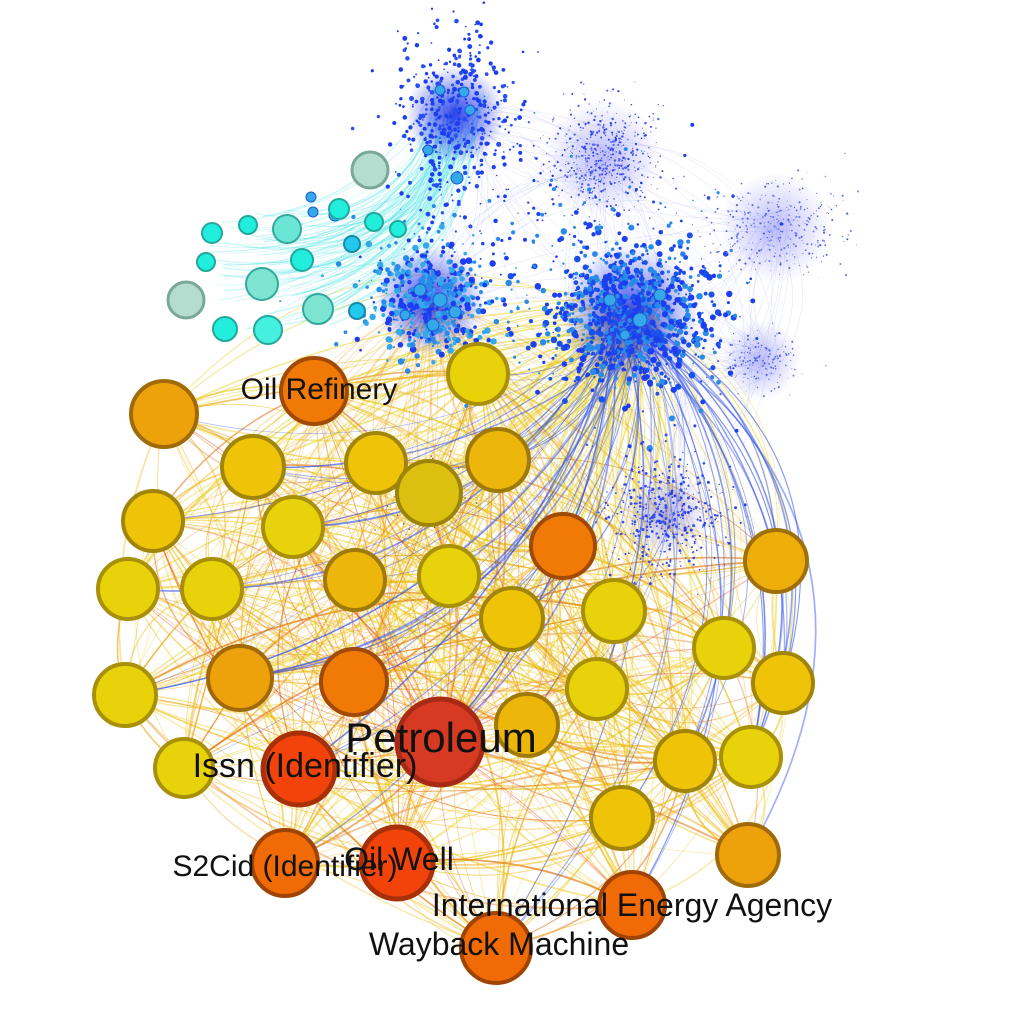 This screenshot has height=1024, width=1024. Describe the element at coordinates (299, 769) in the screenshot. I see `node-issn-identifier` at that location.